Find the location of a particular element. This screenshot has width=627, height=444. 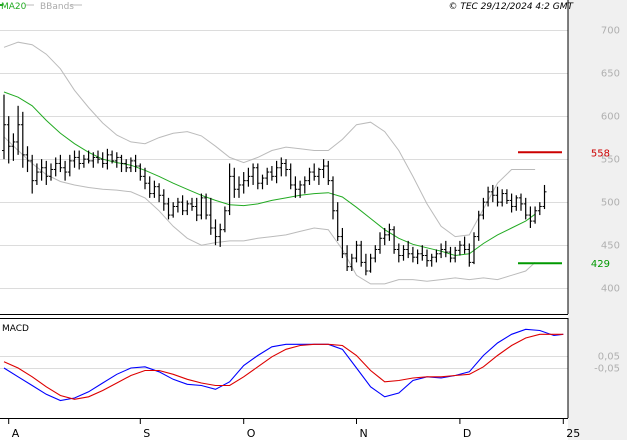

time-label-S: S is located at coordinates (146, 433).